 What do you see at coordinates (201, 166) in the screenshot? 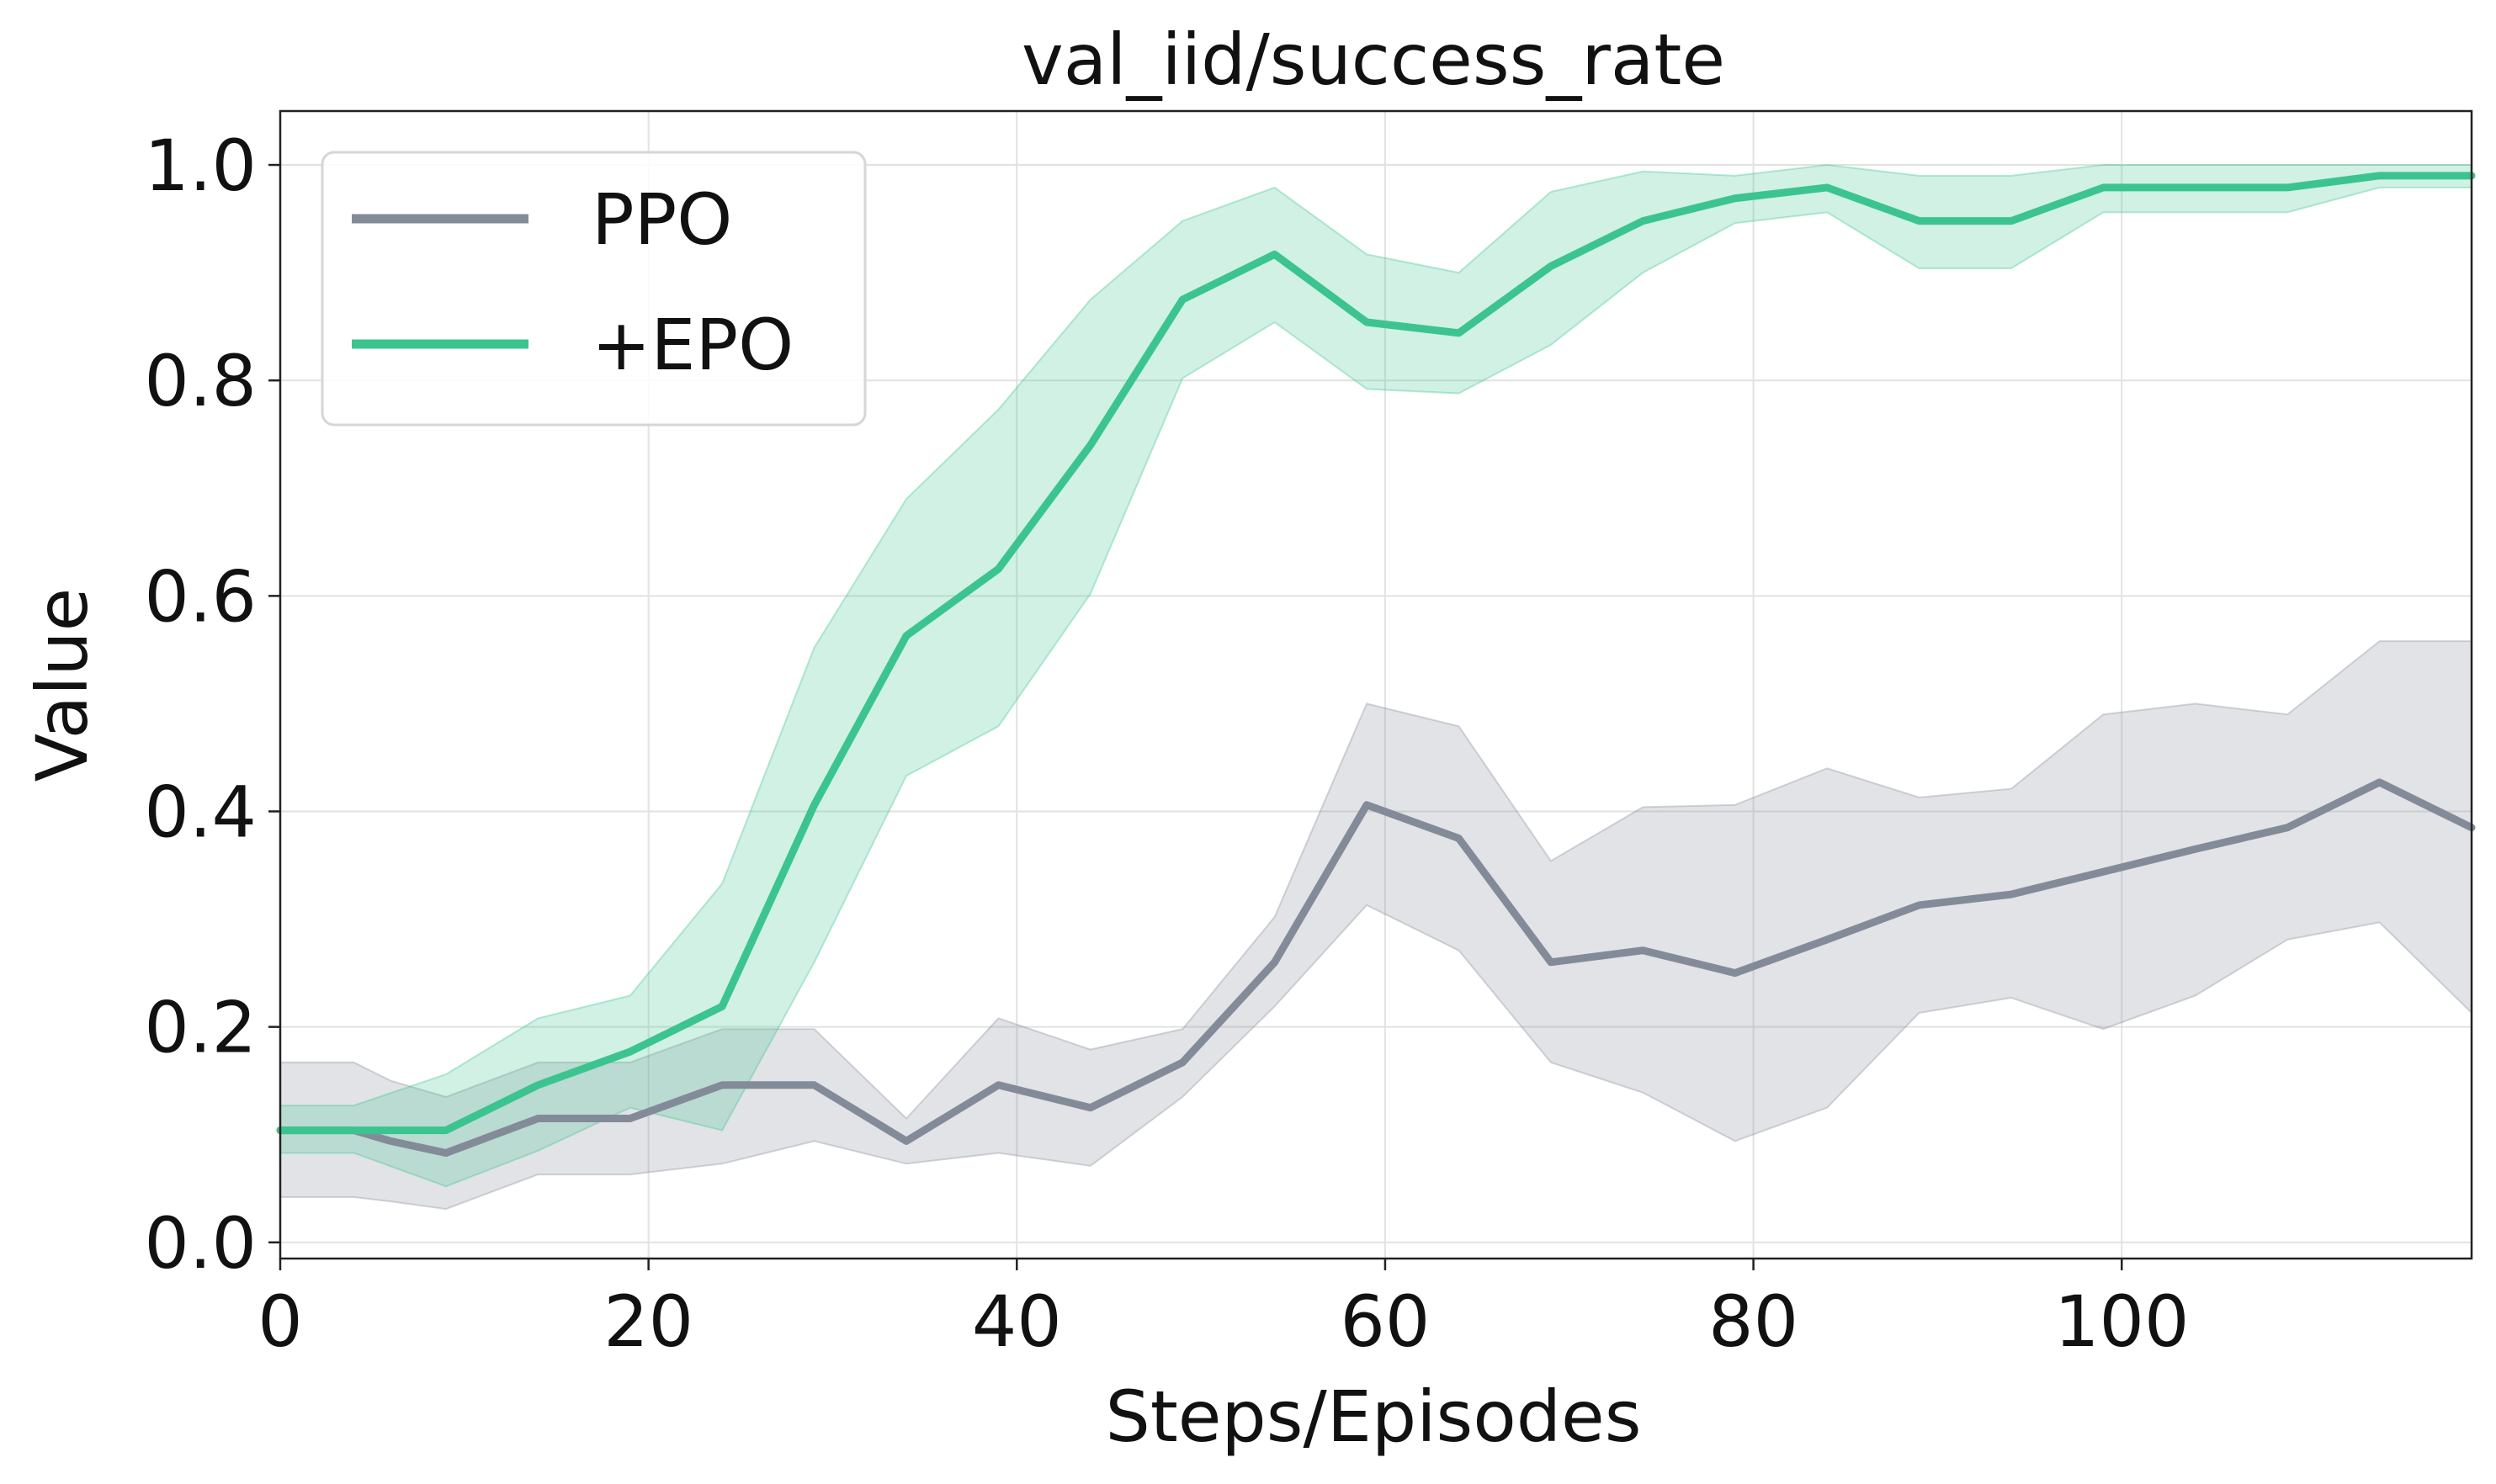
I see `y-tick-label: 1.0` at bounding box center [201, 166].